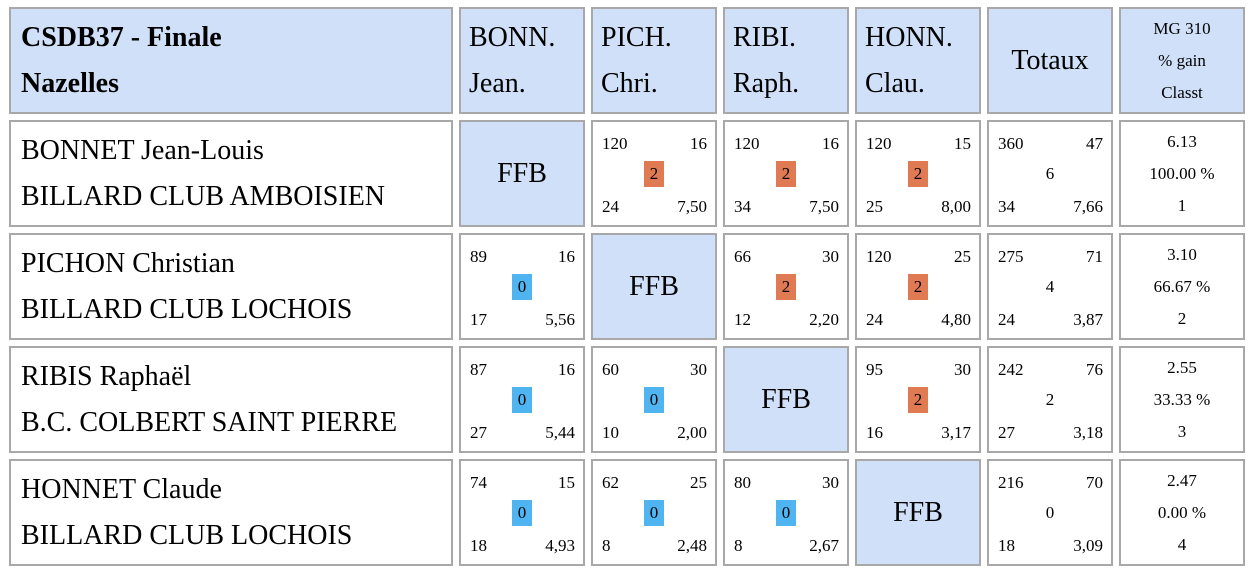 The image size is (1256, 572). Describe the element at coordinates (1006, 432) in the screenshot. I see `best-series-total: 27` at that location.